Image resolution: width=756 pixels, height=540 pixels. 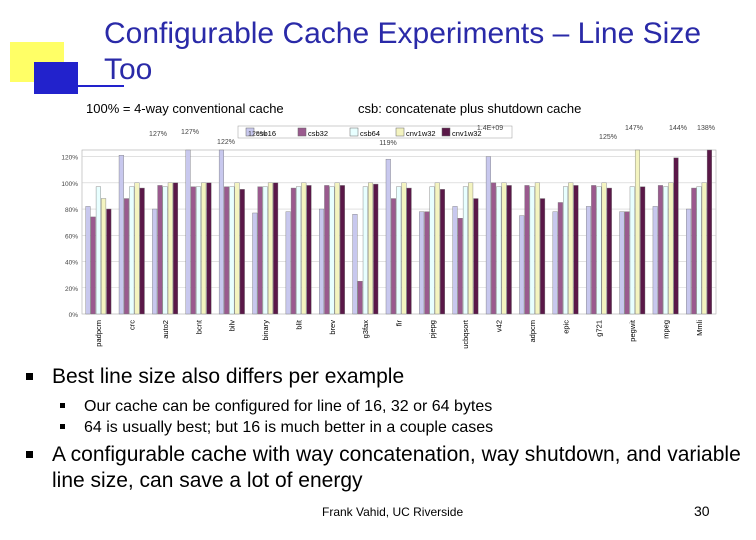 What do you see at coordinates (432, 329) in the screenshot?
I see `x-tick-label: pjepg` at bounding box center [432, 329].